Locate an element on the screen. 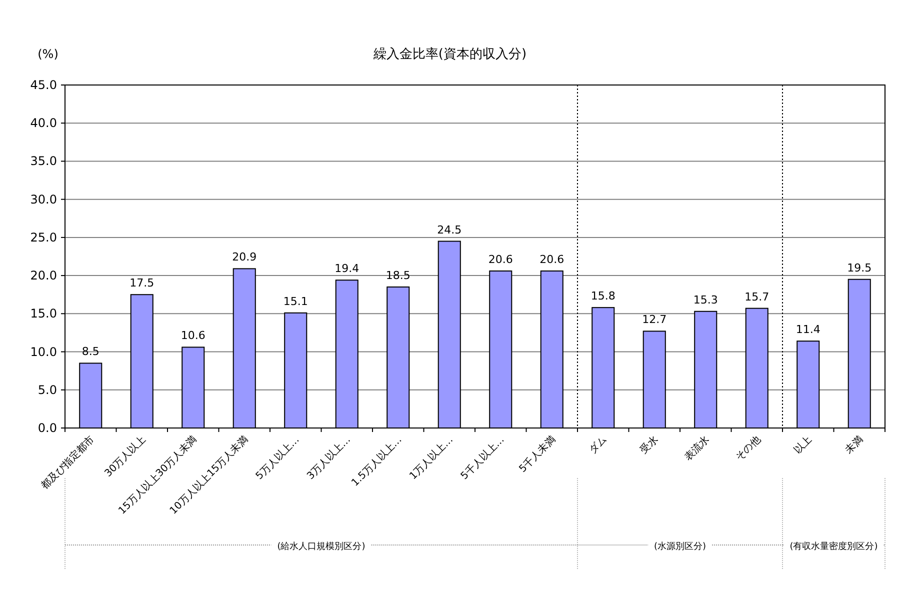  text: (給水人口規模別区分) is located at coordinates (321, 546).